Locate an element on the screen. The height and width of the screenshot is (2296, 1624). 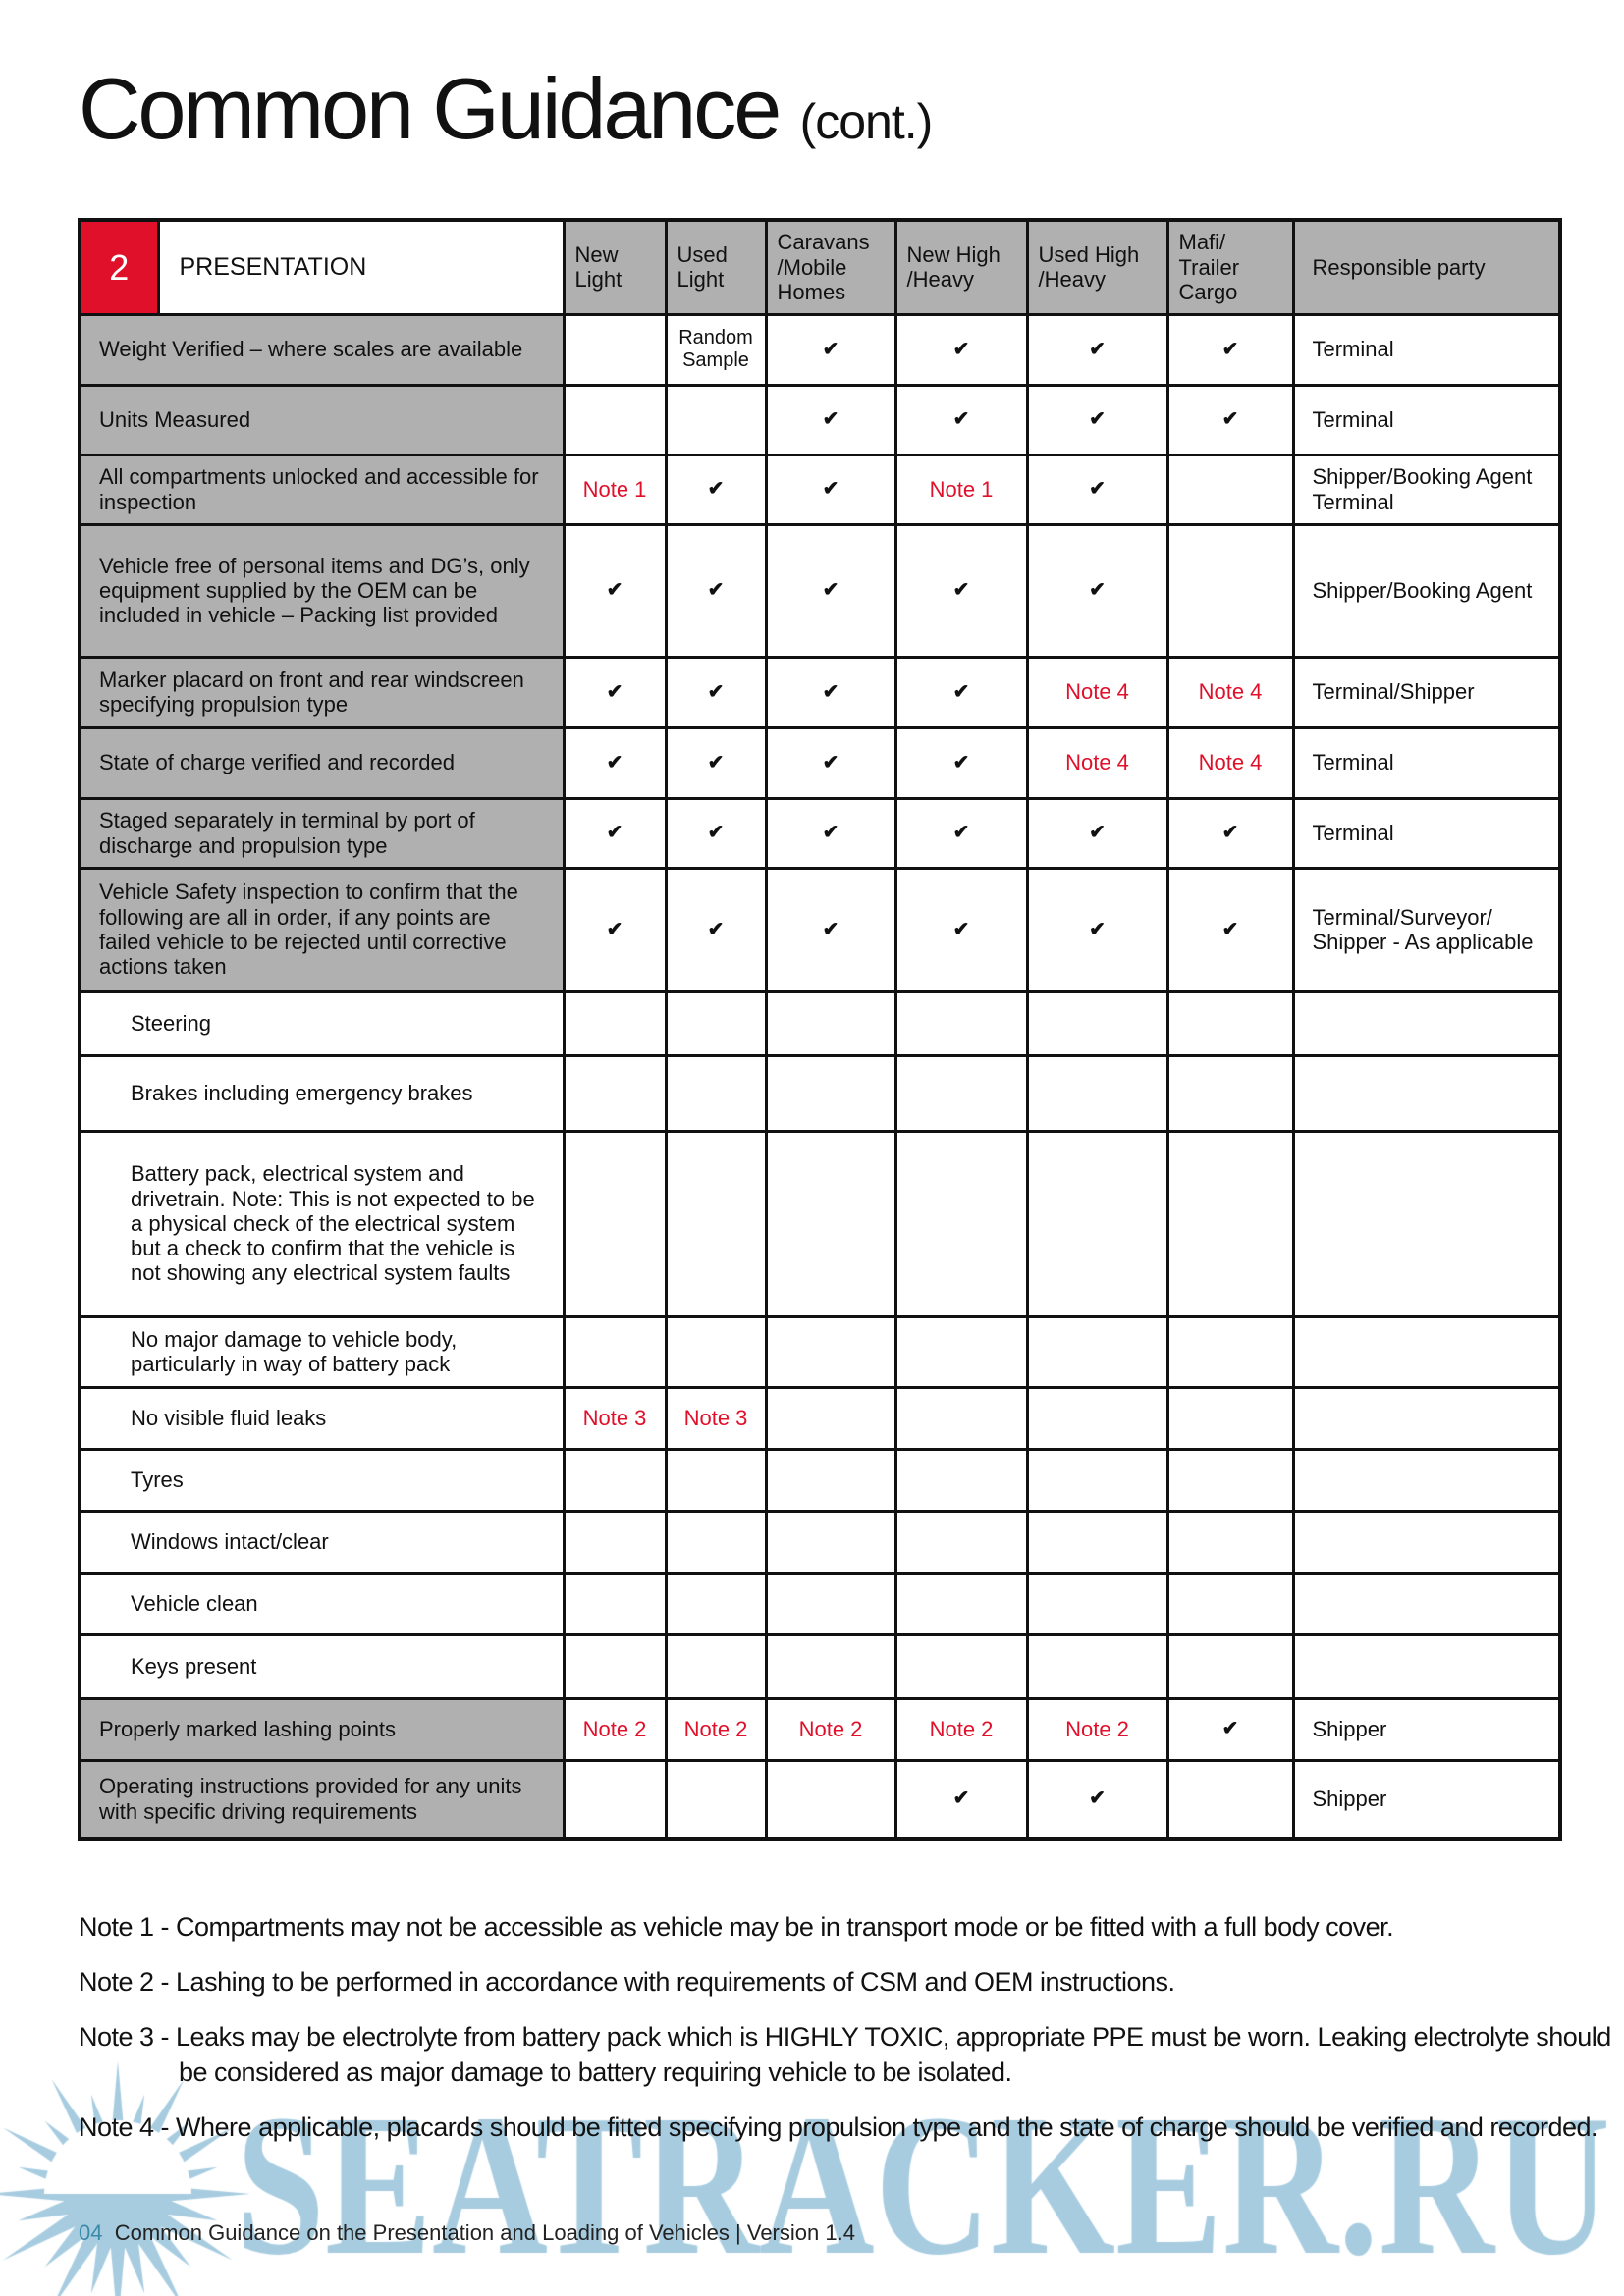
row-label: Keys present is located at coordinates (322, 1666).